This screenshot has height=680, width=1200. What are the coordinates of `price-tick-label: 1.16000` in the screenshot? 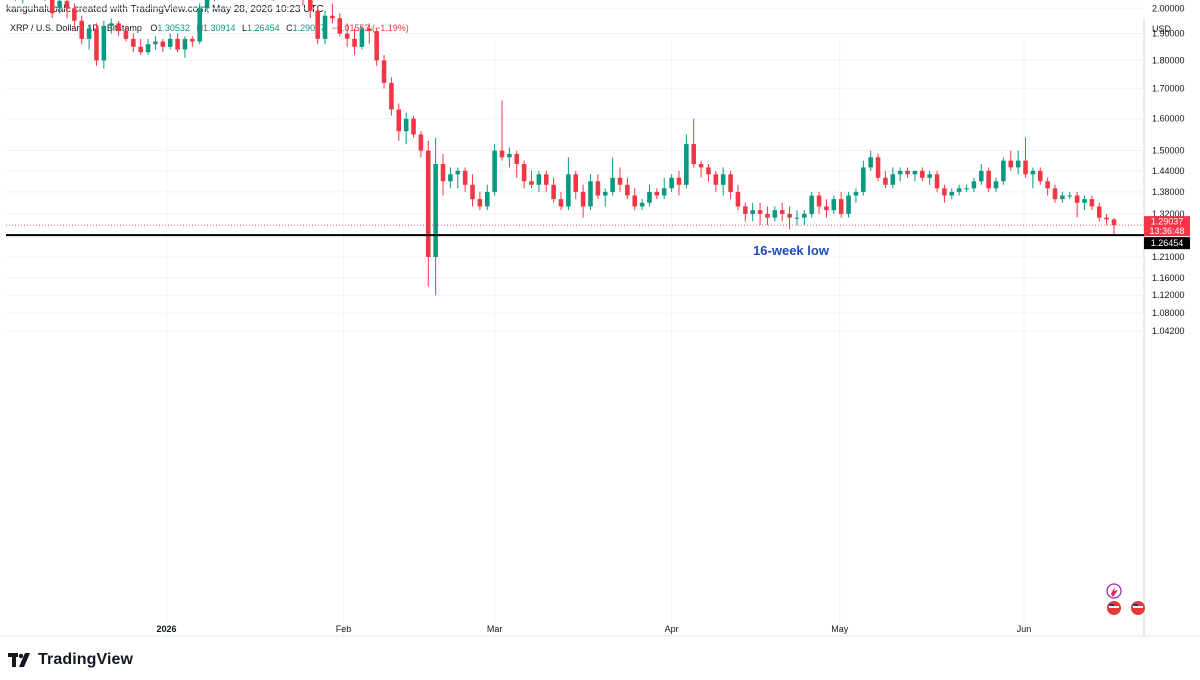 It's located at (1168, 278).